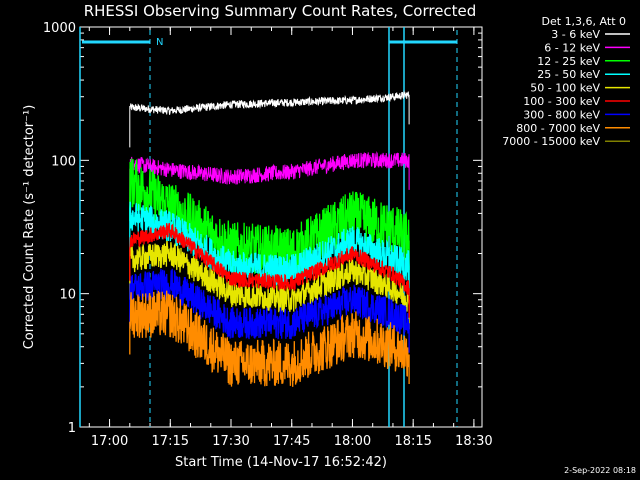 This screenshot has width=640, height=480. Describe the element at coordinates (59, 28) in the screenshot. I see `y-tick-label: 1000` at that location.